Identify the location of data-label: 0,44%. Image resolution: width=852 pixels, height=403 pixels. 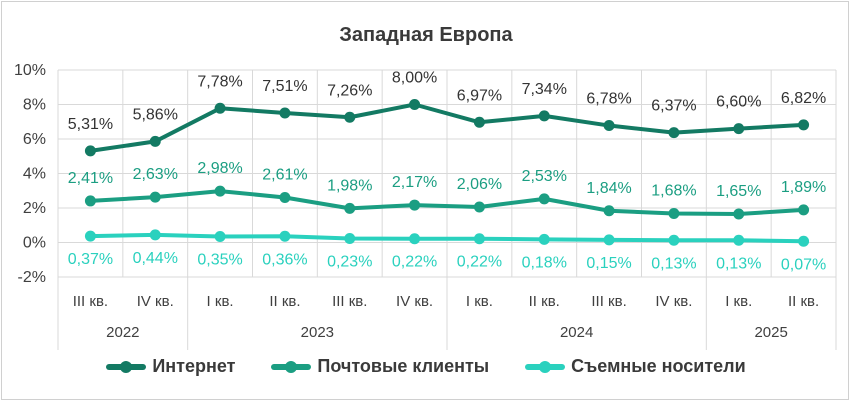
(155, 258).